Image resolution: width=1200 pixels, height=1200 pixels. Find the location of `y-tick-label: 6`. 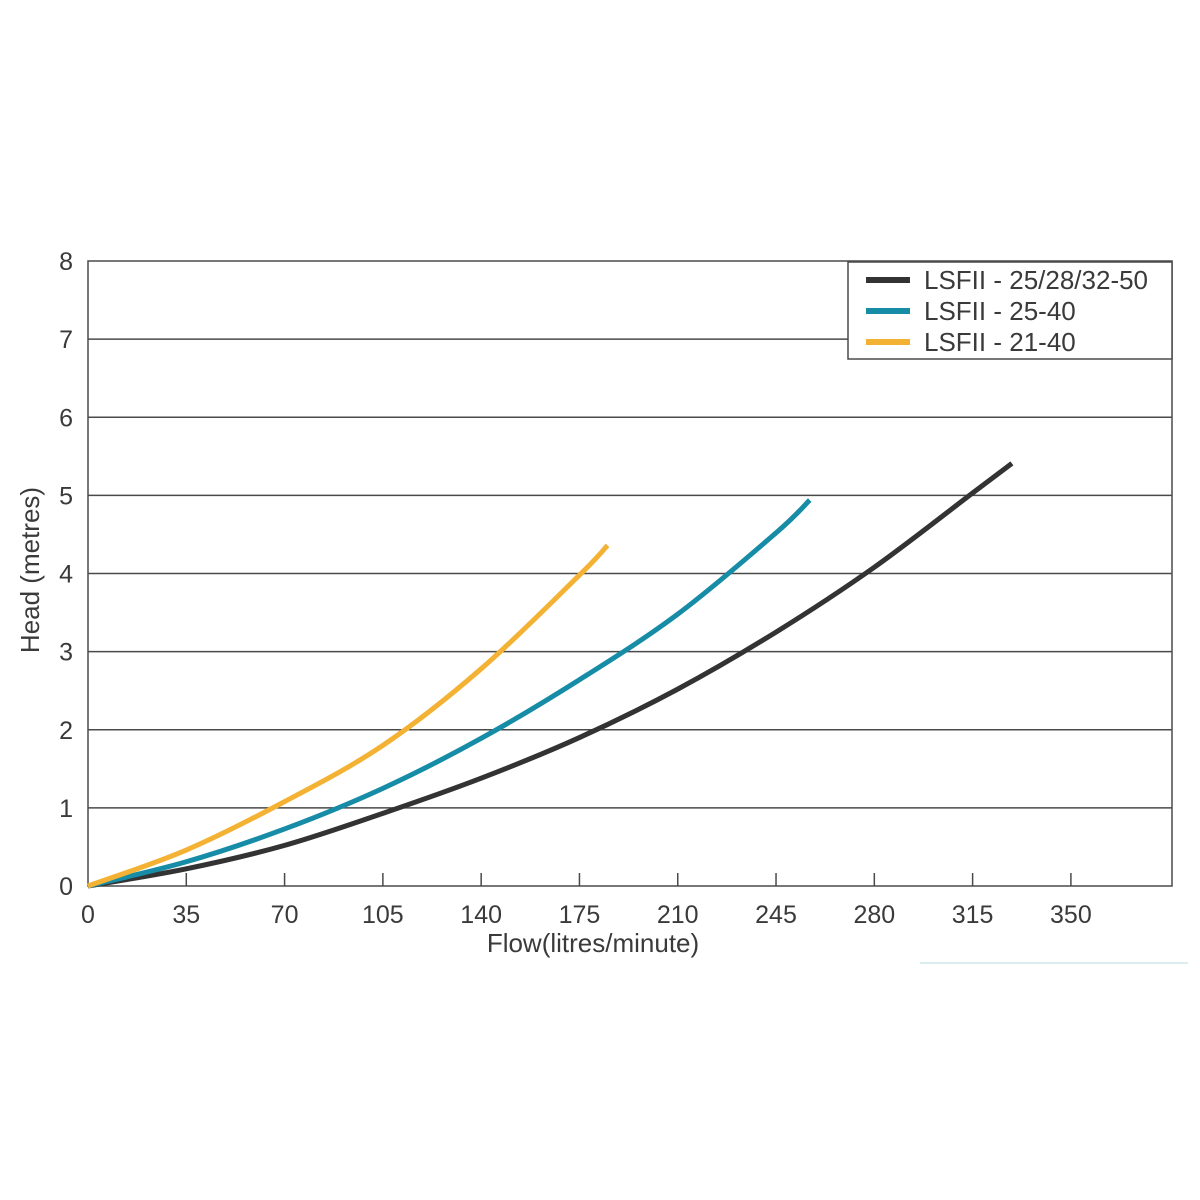

y-tick-label: 6 is located at coordinates (66, 418).